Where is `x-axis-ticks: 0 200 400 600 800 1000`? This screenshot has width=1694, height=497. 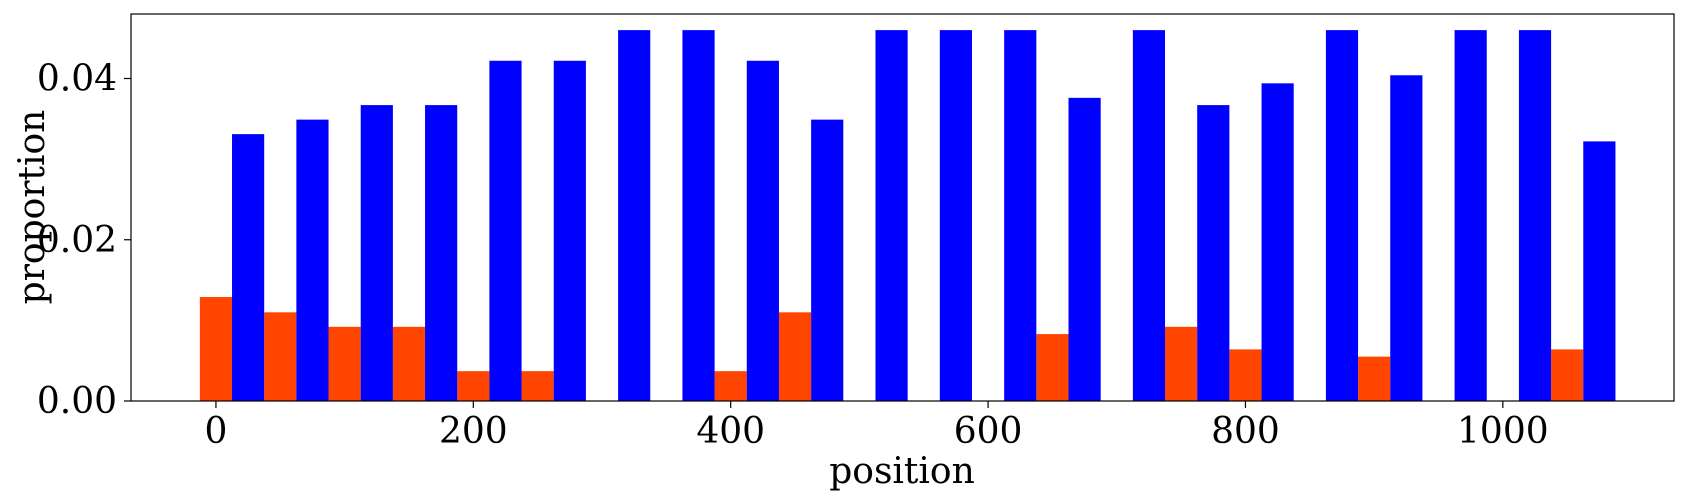 x-axis-ticks: 0 200 400 600 800 1000 is located at coordinates (876, 426).